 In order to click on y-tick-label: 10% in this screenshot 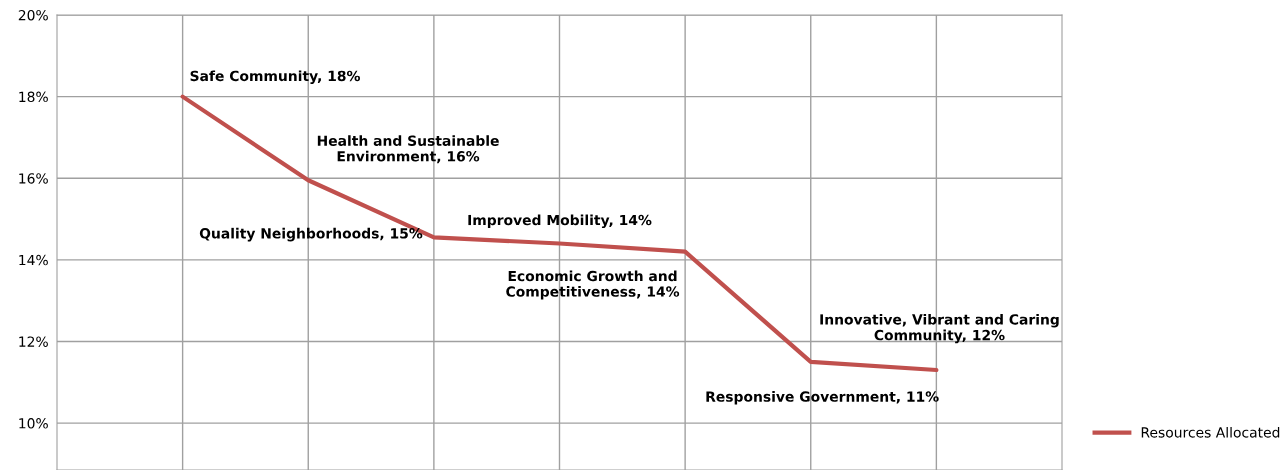, I will do `click(33, 423)`.